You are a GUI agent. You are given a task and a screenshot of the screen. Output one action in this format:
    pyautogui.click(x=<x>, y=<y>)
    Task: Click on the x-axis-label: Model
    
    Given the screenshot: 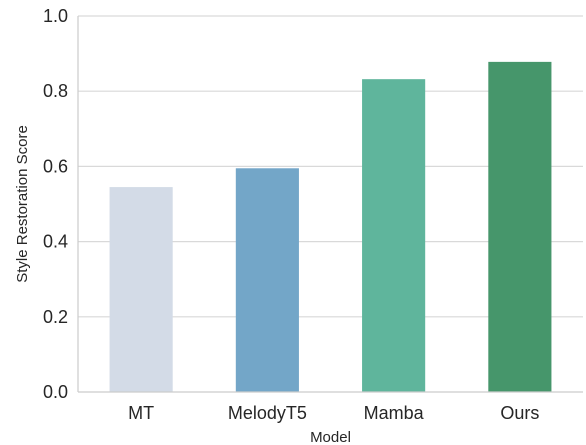 What is the action you would take?
    pyautogui.click(x=330, y=437)
    